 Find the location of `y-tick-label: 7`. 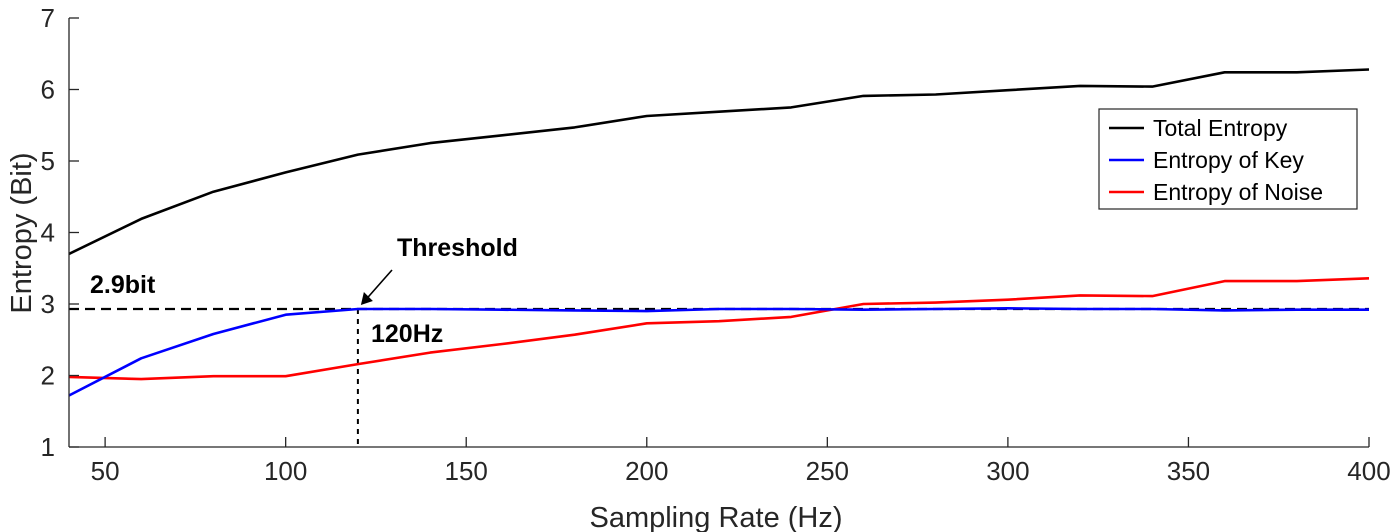

y-tick-label: 7 is located at coordinates (48, 18).